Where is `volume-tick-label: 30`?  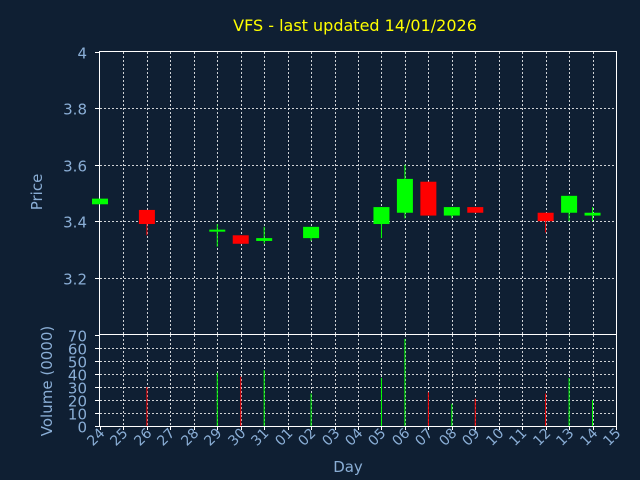 volume-tick-label: 30 is located at coordinates (77, 389).